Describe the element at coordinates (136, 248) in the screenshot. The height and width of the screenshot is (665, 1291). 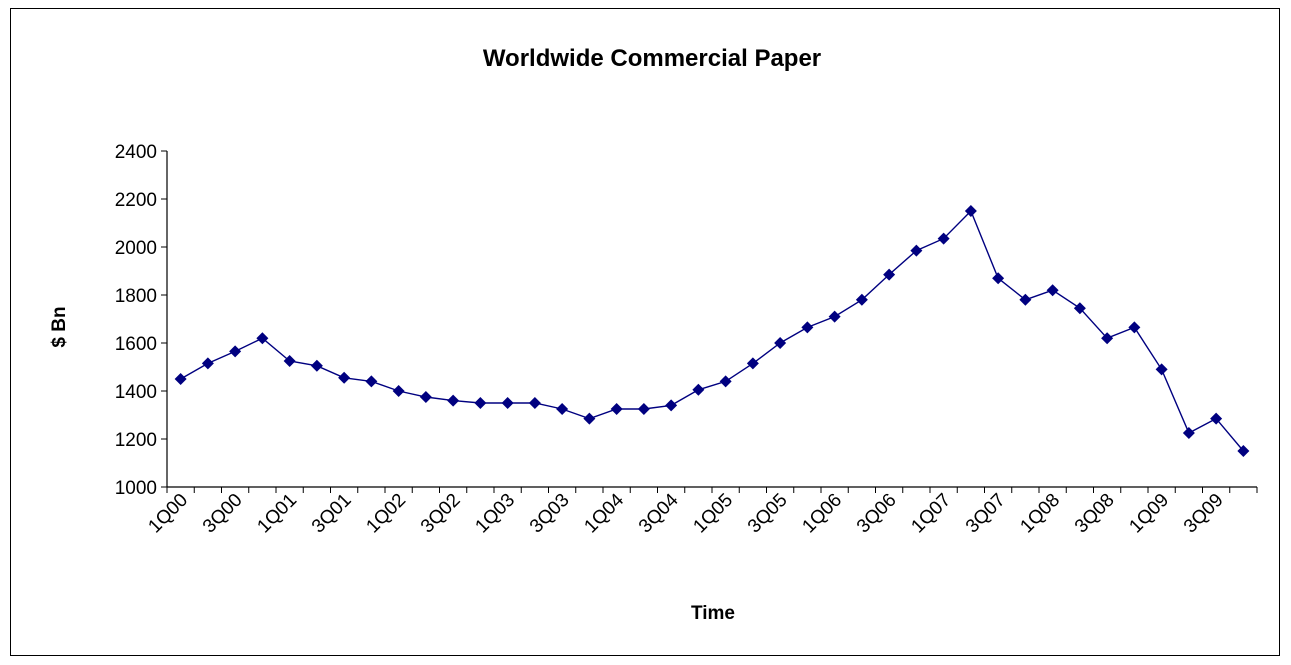
I see `y-tick-label: 2000` at that location.